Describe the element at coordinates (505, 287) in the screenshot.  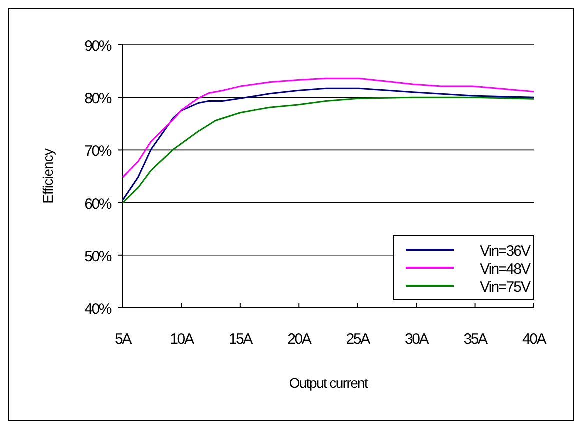
I see `legend-label: Vin=75V` at that location.